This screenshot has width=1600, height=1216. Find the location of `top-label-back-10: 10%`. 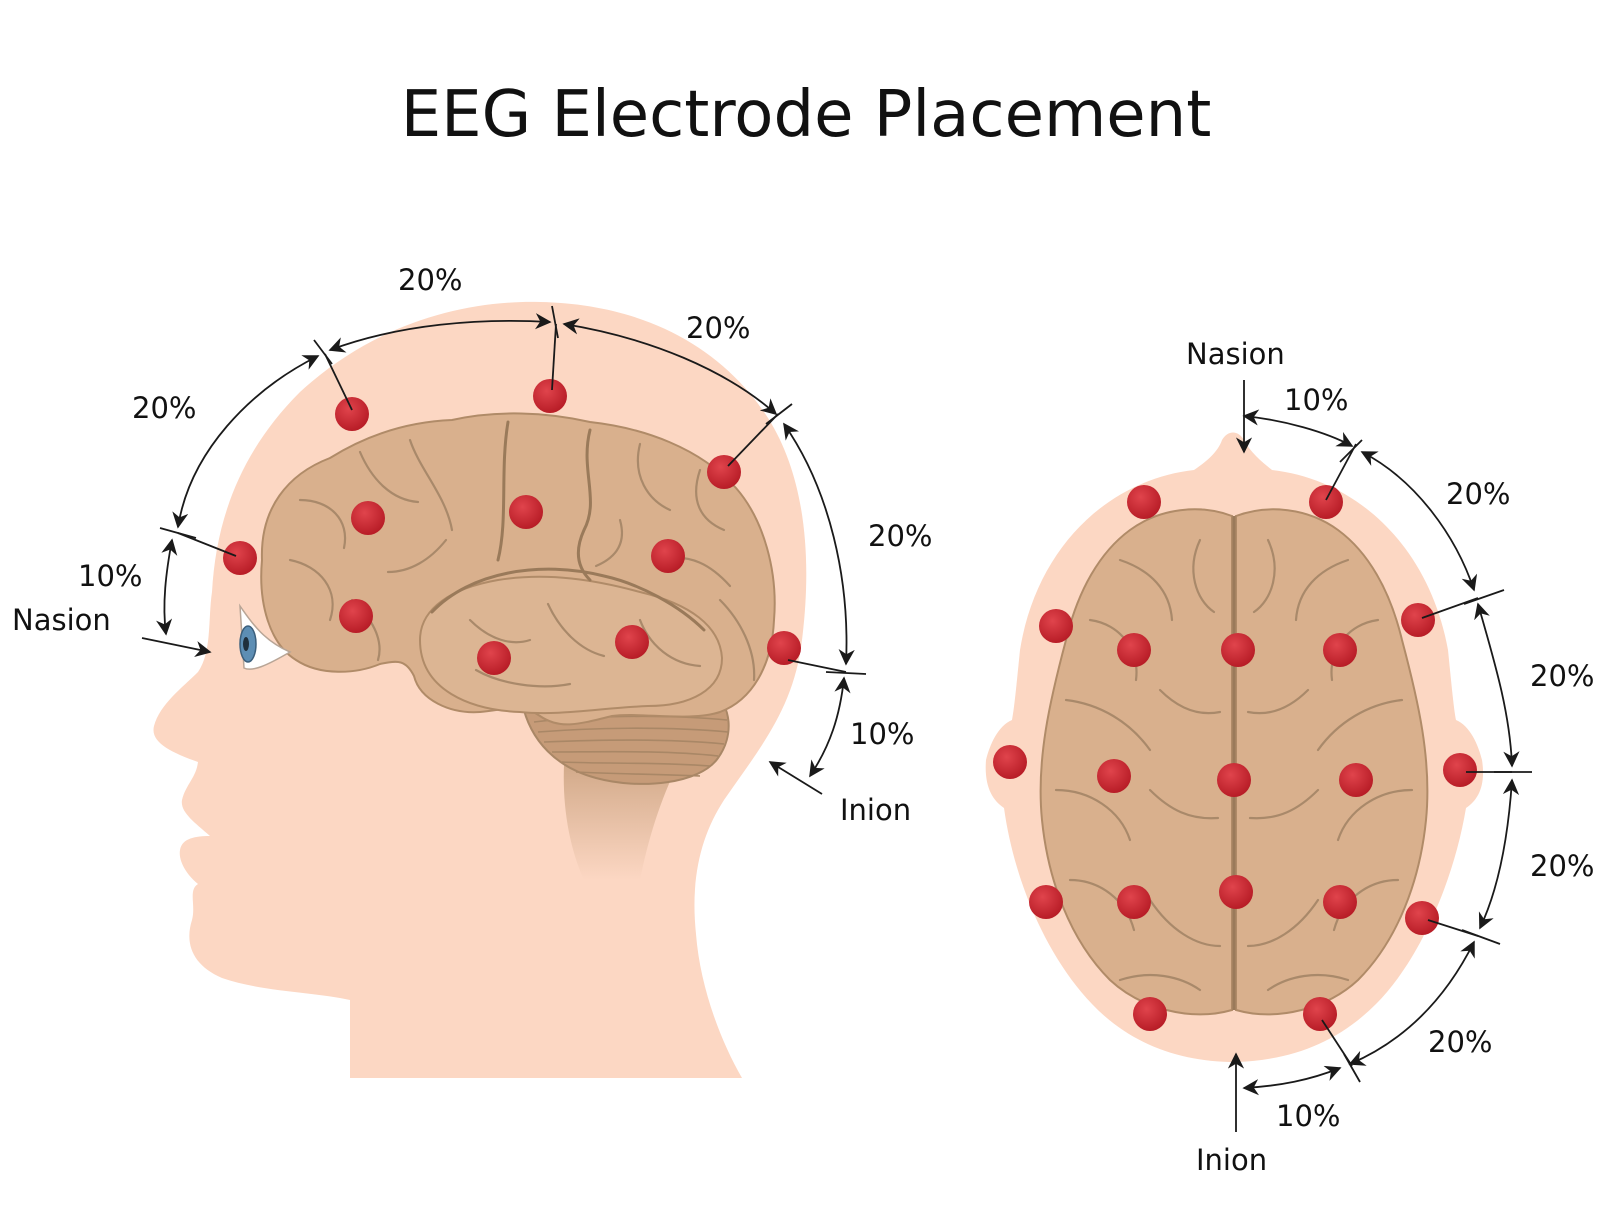

top-label-back-10: 10% is located at coordinates (1308, 1116).